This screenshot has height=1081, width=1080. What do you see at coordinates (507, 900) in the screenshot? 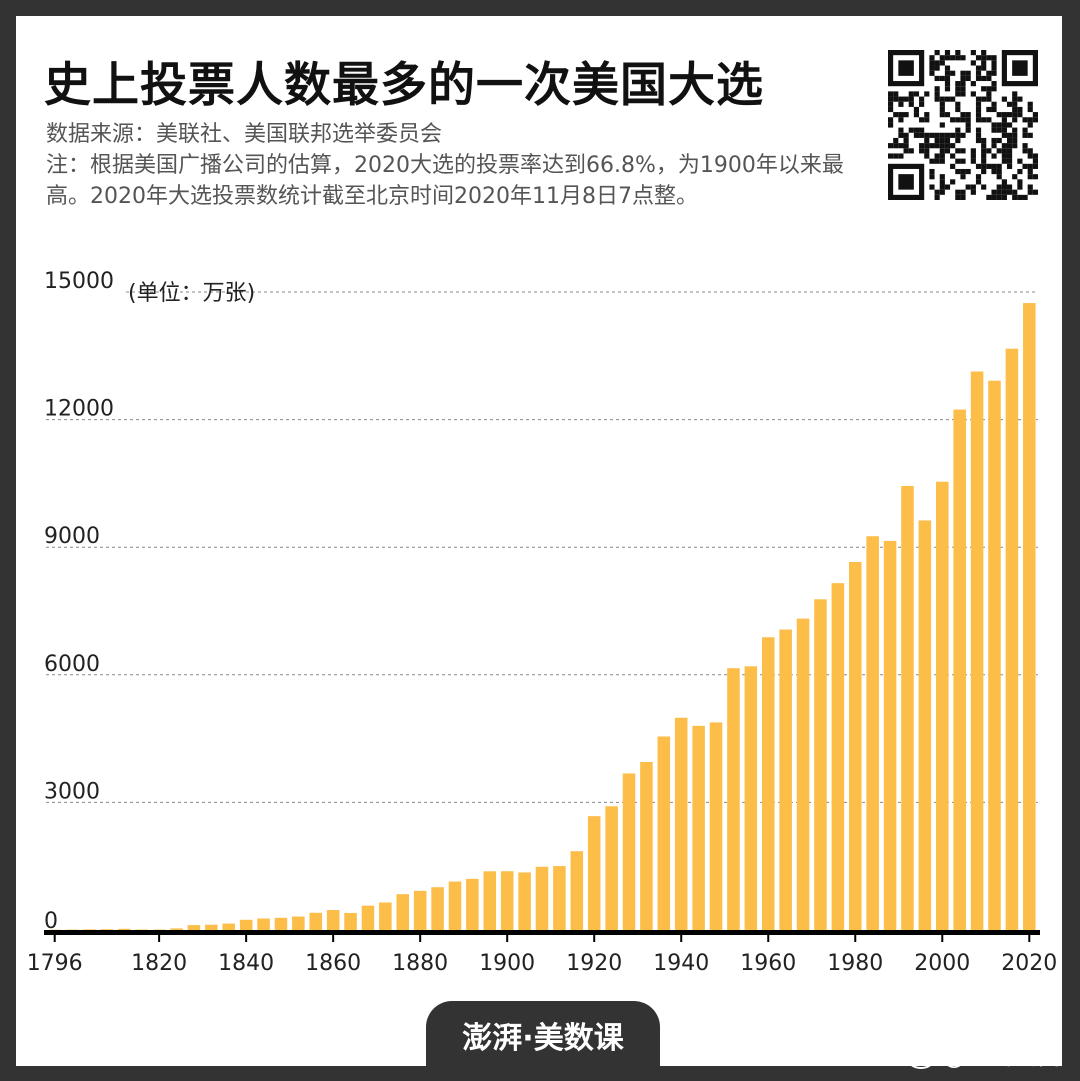
I see `bar-1900` at bounding box center [507, 900].